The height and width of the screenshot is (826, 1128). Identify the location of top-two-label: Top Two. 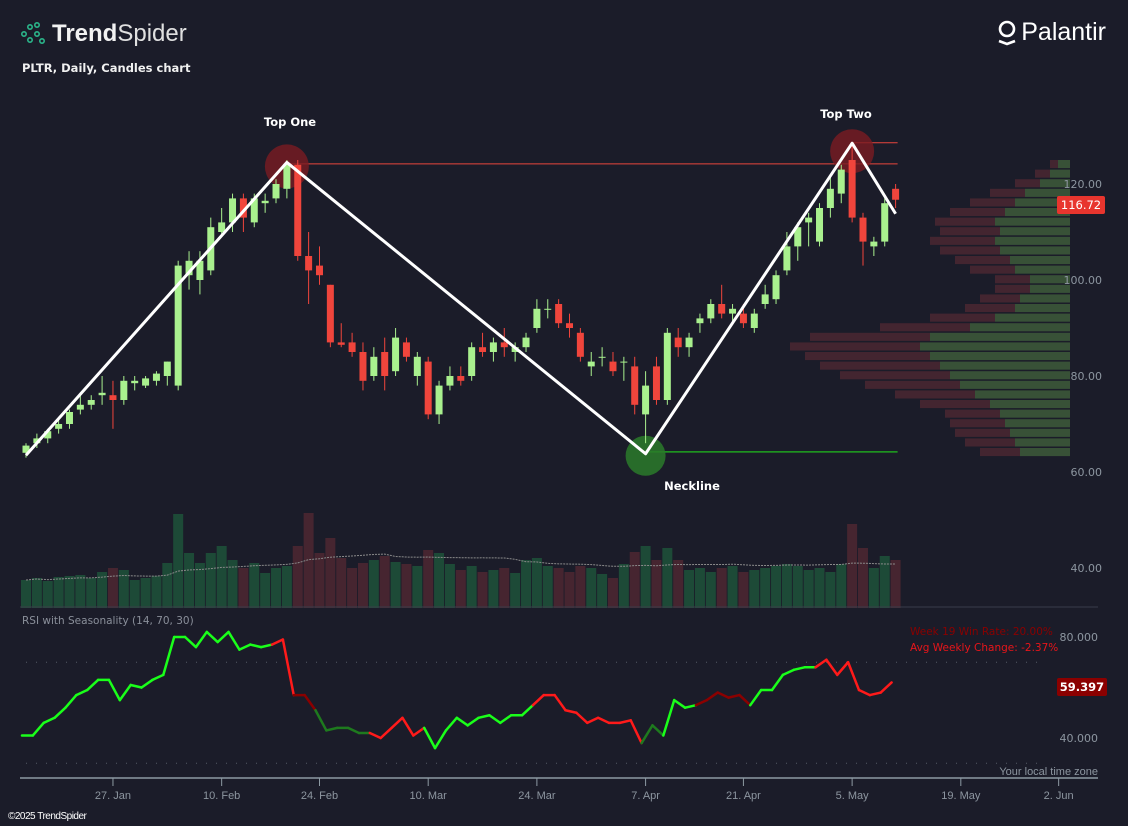
(846, 114).